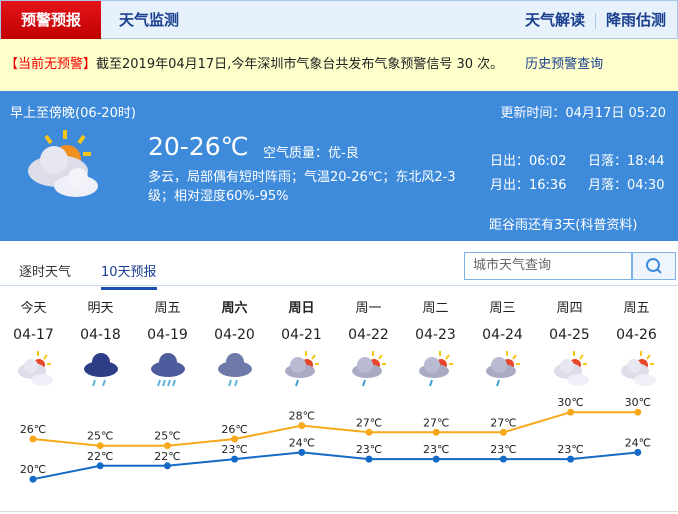 This screenshot has height=514, width=678. Describe the element at coordinates (301, 345) in the screenshot. I see `forecast-day: 周日 04-21` at that location.